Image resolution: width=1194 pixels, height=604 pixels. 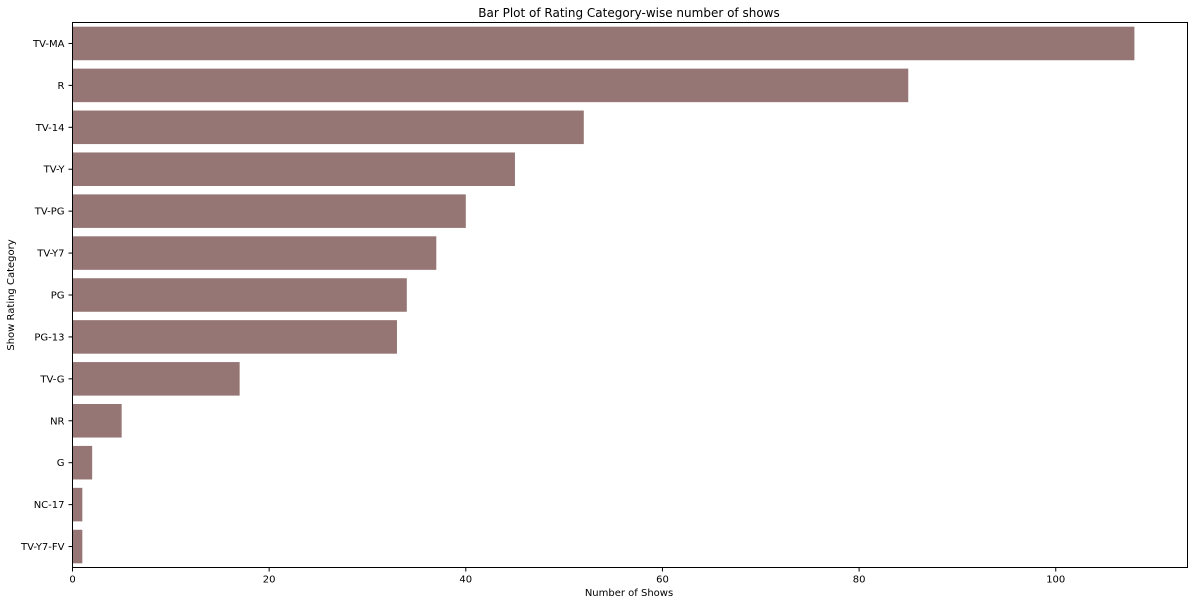 I want to click on y-tick-label: TV-Y7, so click(x=50, y=254).